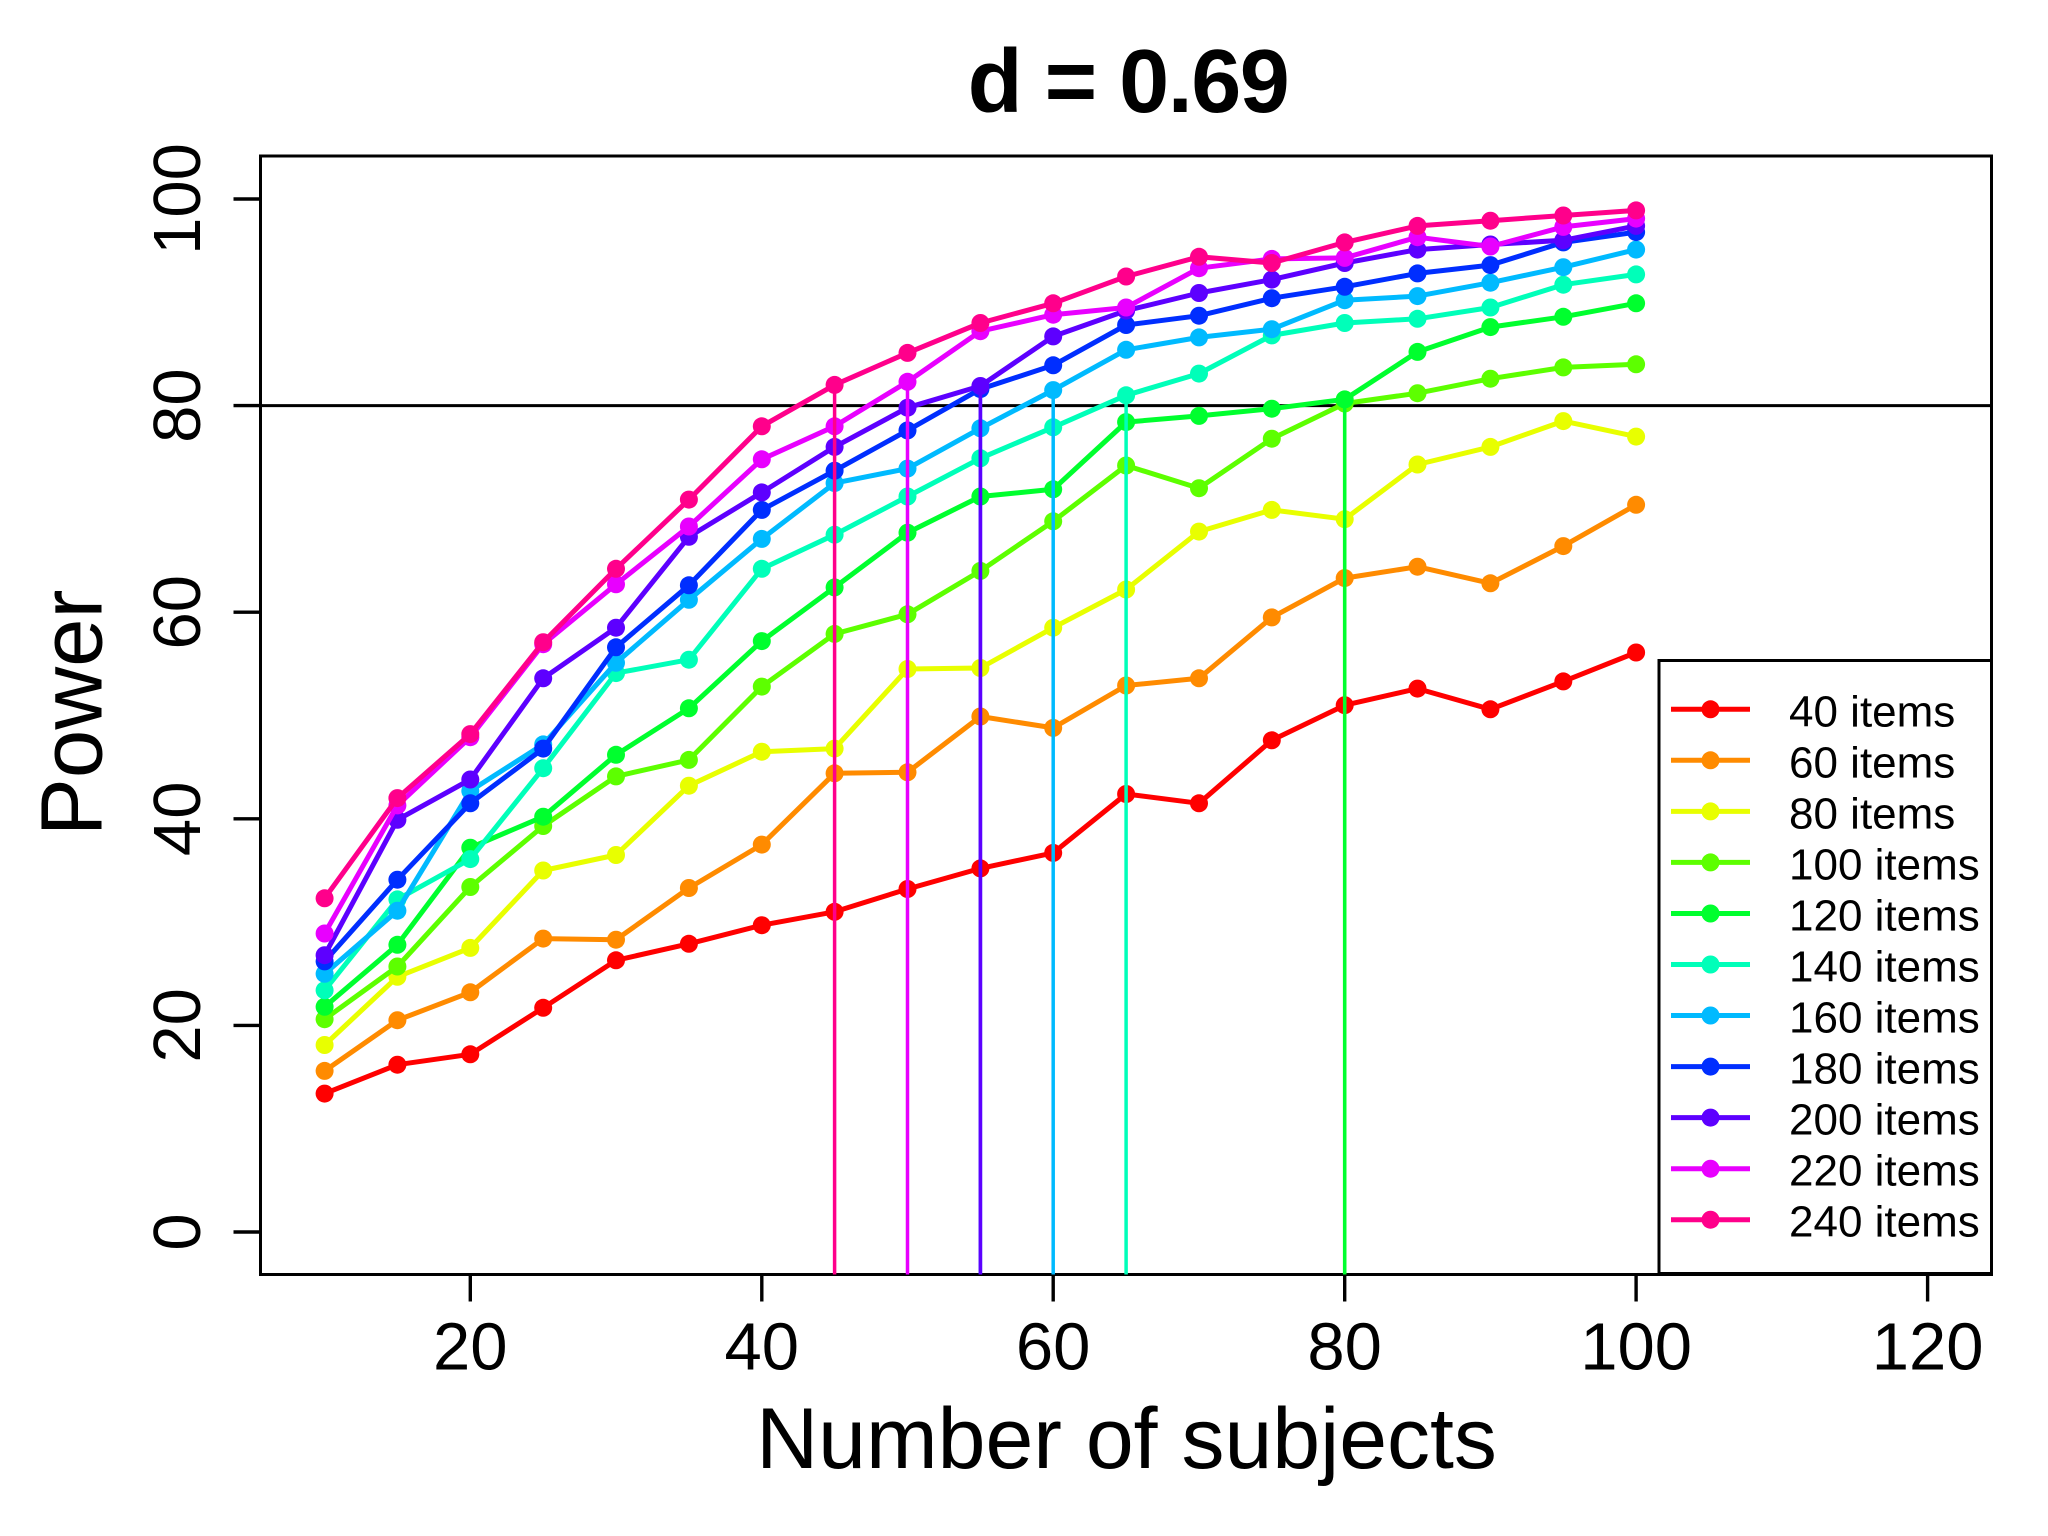  What do you see at coordinates (1872, 813) in the screenshot?
I see `svg-text: 80 items` at bounding box center [1872, 813].